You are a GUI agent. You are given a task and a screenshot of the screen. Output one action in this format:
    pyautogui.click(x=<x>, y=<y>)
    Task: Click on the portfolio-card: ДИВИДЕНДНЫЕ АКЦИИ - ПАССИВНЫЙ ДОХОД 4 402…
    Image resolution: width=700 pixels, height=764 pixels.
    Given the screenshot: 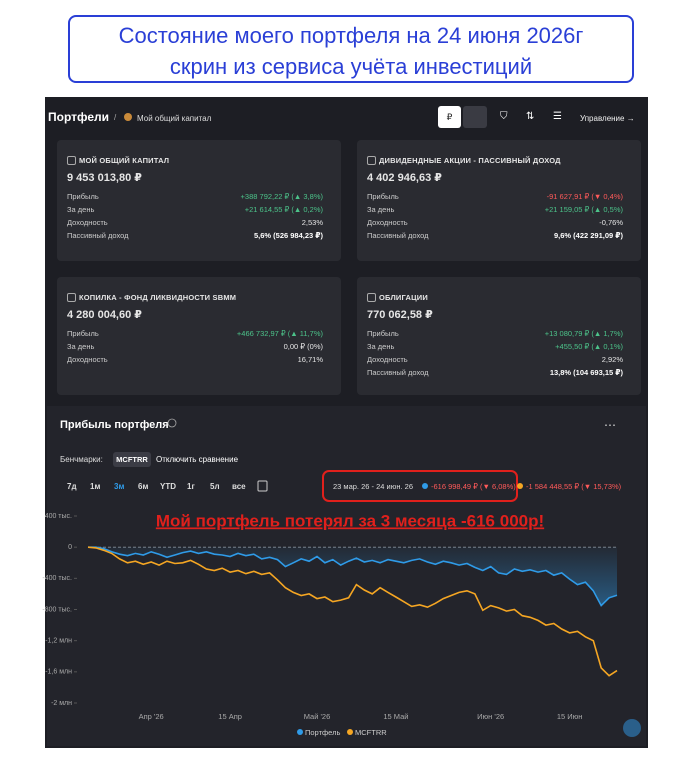 What is the action you would take?
    pyautogui.click(x=499, y=200)
    